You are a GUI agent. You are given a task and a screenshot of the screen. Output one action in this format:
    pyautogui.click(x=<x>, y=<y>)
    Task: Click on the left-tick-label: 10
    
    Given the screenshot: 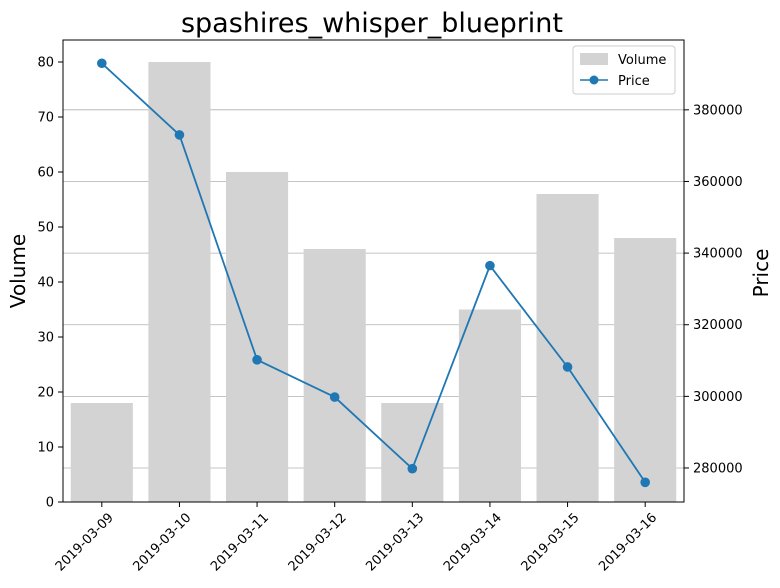 What is the action you would take?
    pyautogui.click(x=45, y=448)
    